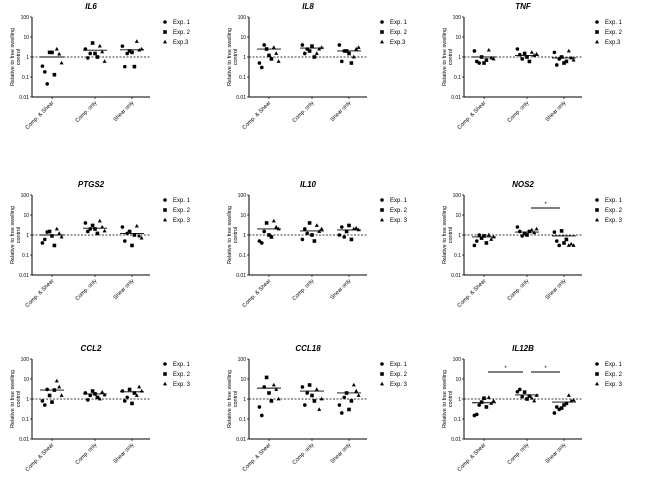 The image size is (650, 482). What do you see at coordinates (505, 369) in the screenshot?
I see `significance-label: *` at bounding box center [505, 369].